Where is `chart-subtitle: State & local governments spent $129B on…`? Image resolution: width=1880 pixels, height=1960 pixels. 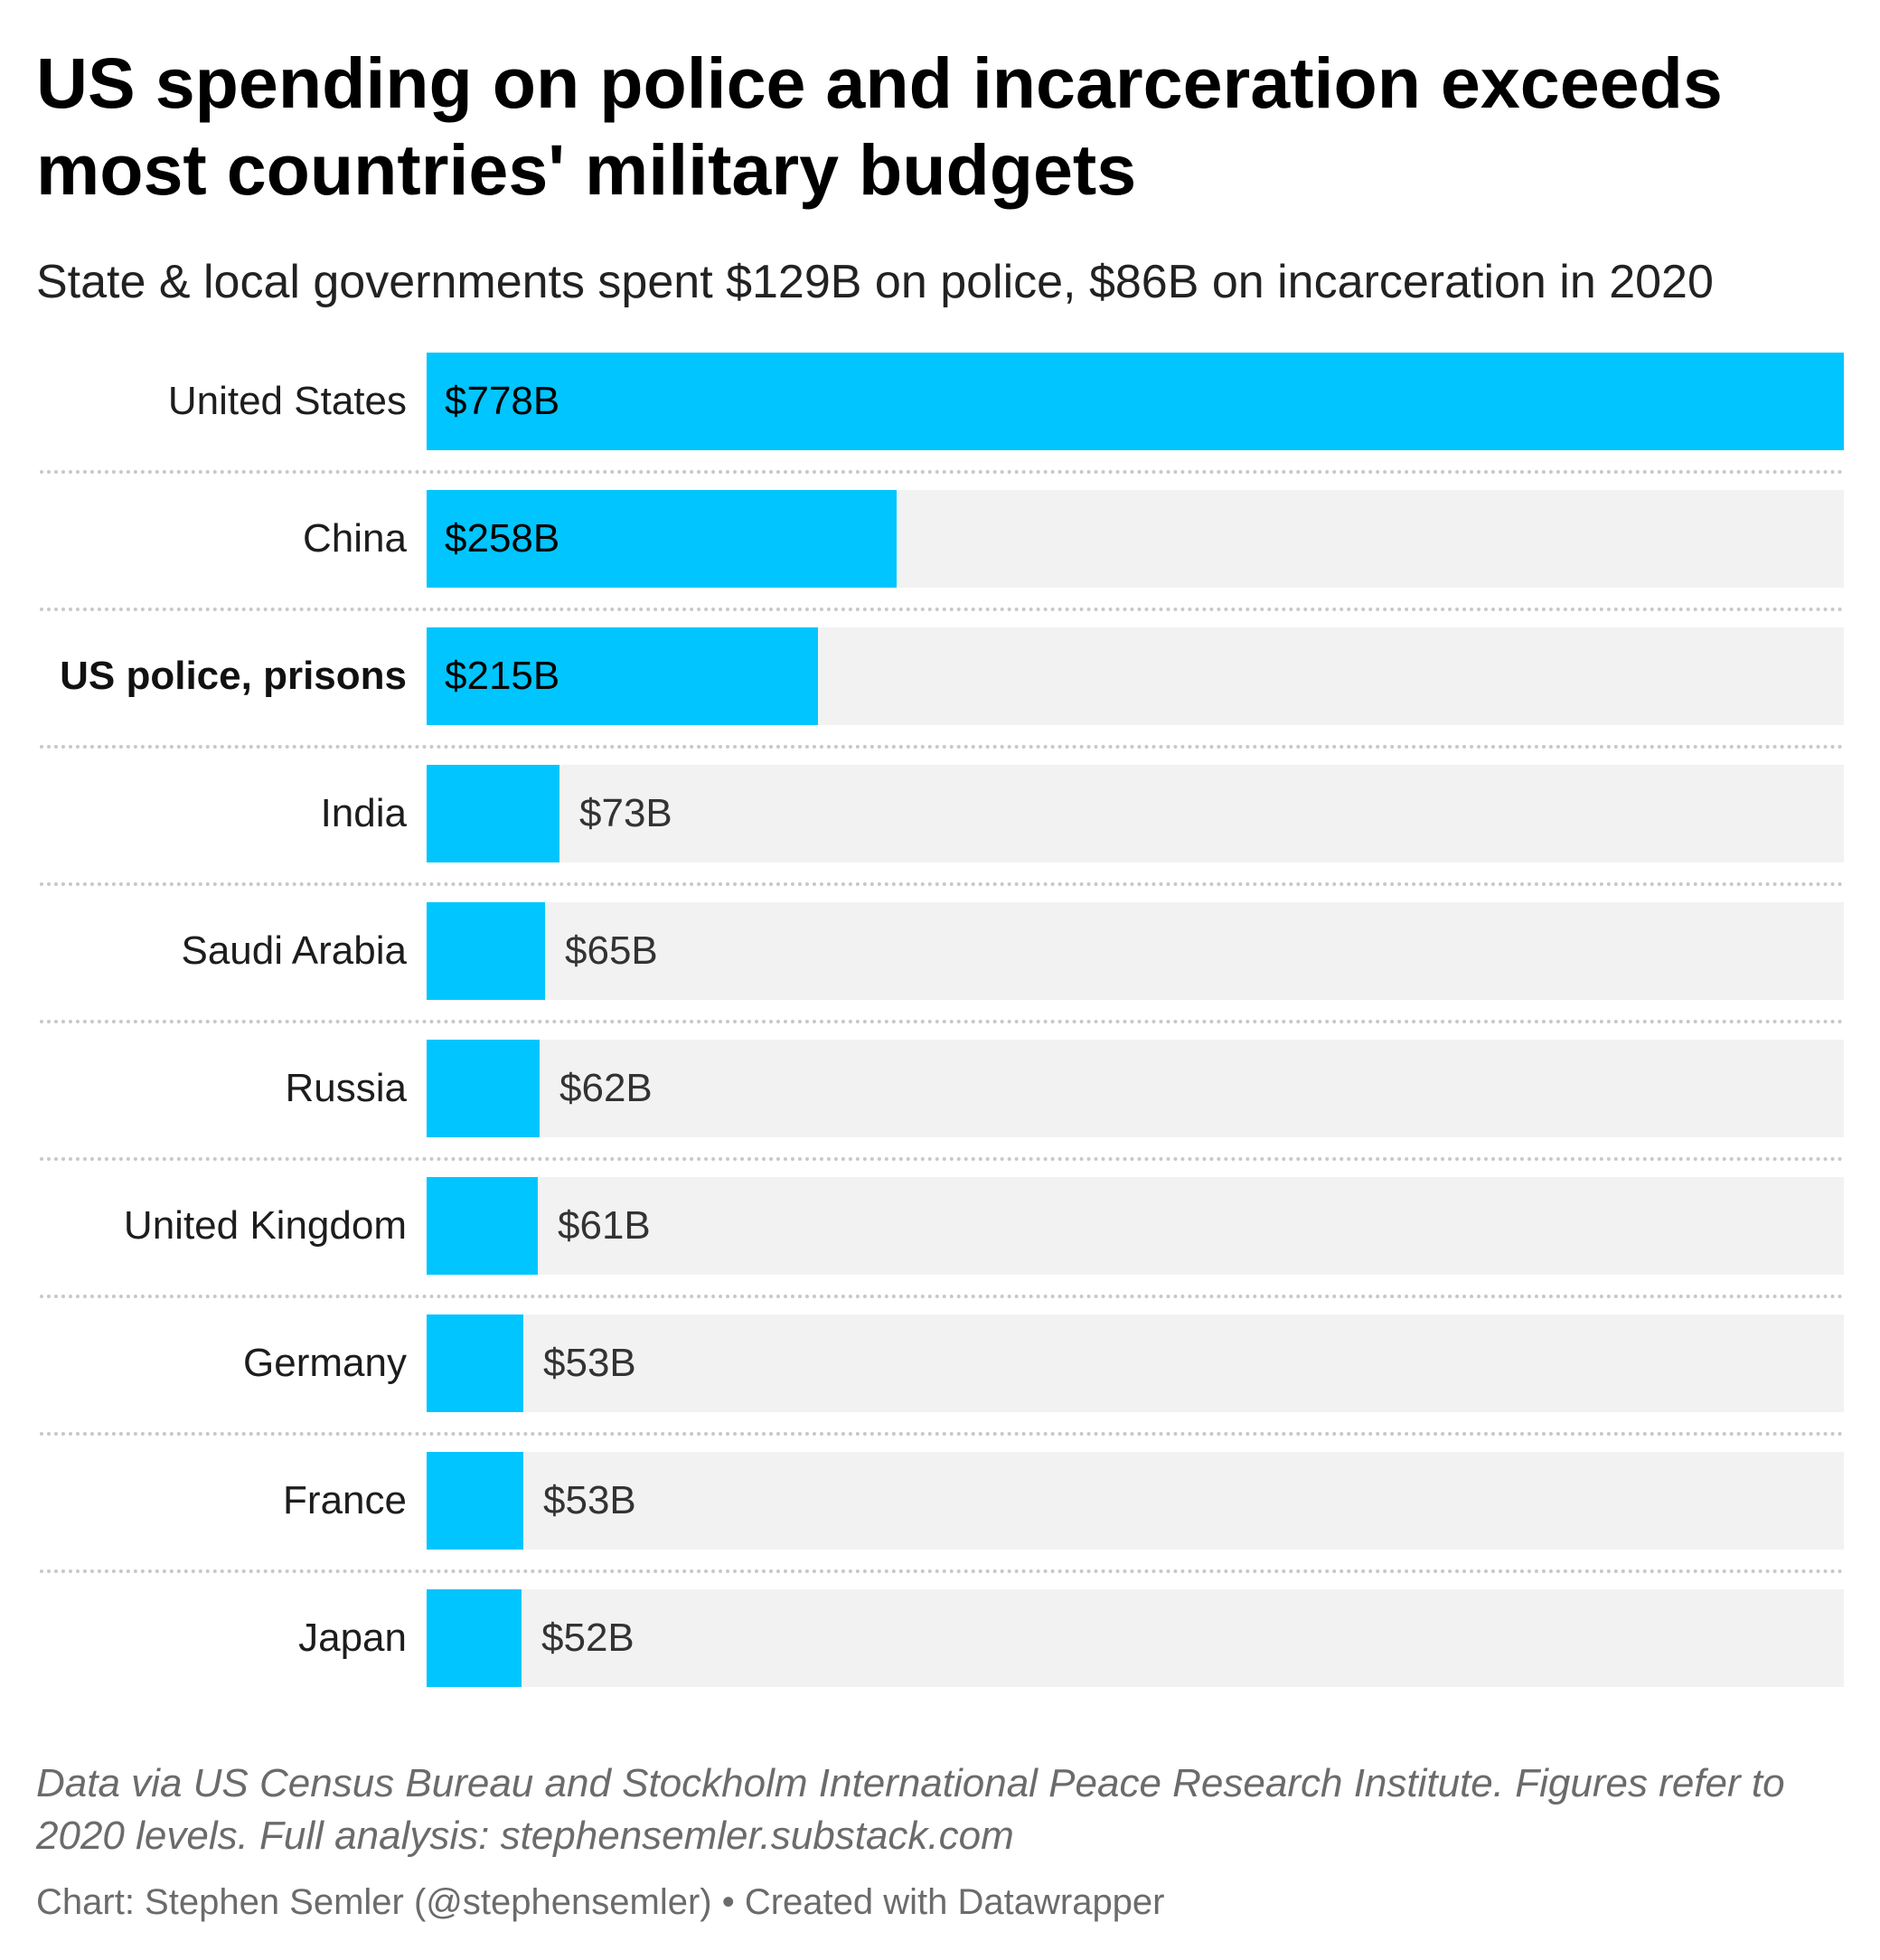
chart-subtitle: State & local governments spent $129B on… is located at coordinates (875, 282).